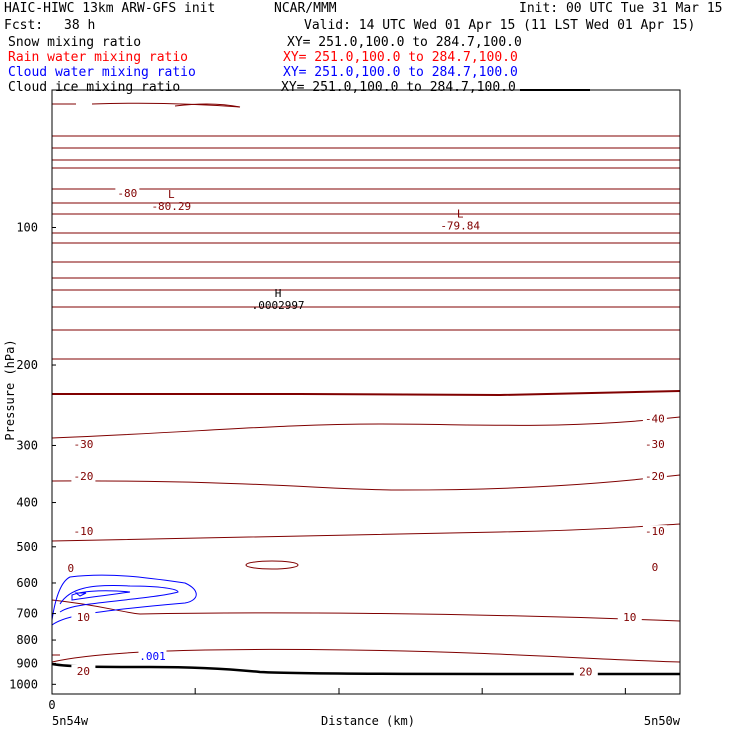 Image resolution: width=740 pixels, height=740 pixels. What do you see at coordinates (70, 721) in the screenshot?
I see `x-left-label: 5n54w` at bounding box center [70, 721].